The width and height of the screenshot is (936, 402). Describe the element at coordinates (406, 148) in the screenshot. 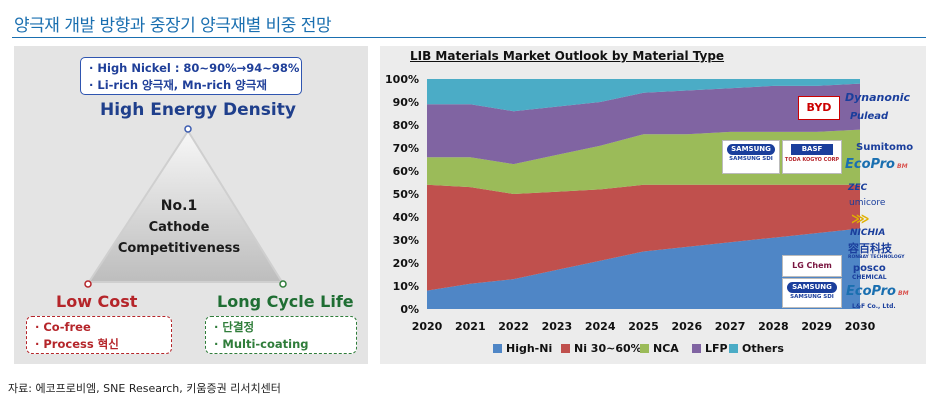

I see `y-tick-label: 70%` at that location.